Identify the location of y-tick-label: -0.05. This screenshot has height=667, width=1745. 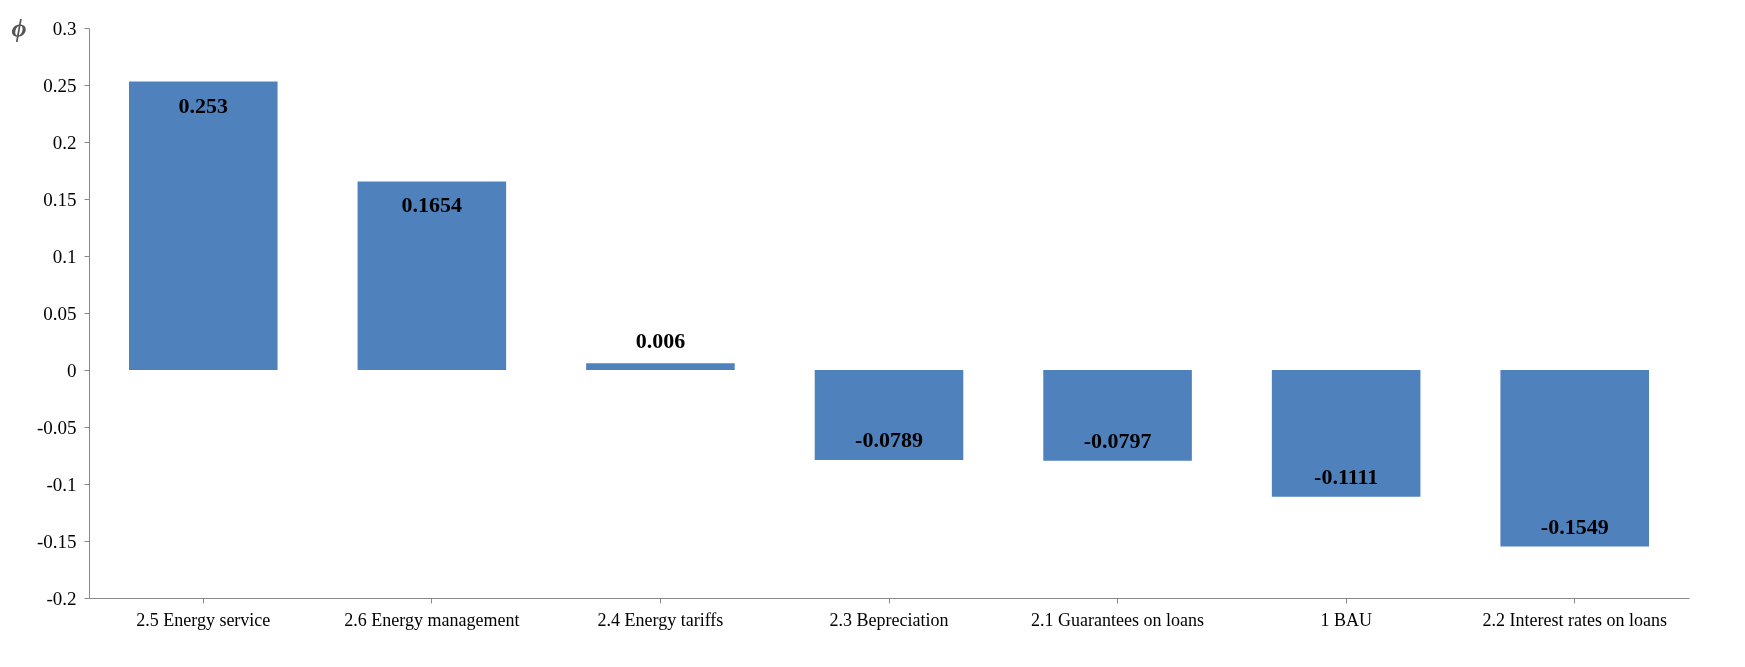
(56, 427).